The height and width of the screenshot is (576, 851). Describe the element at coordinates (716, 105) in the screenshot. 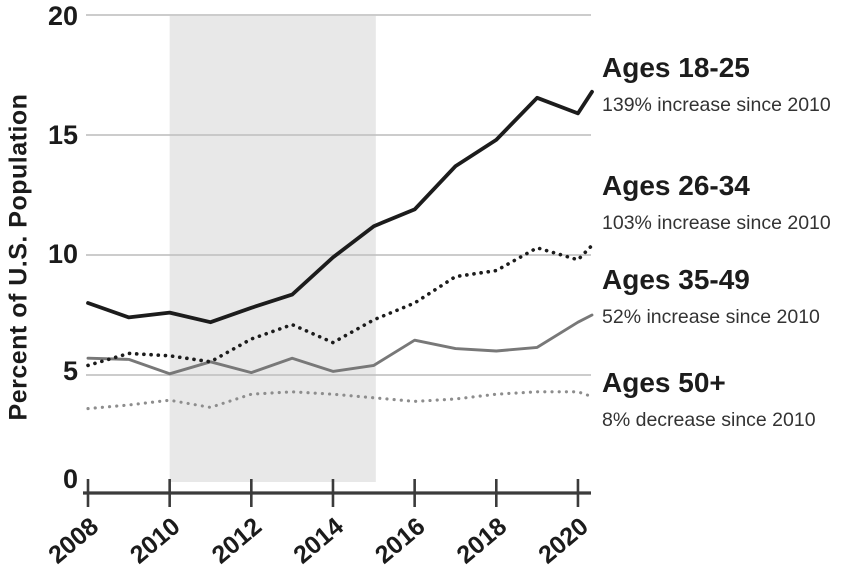

I see `legend-series-annotation: 139% increase since 2010` at that location.